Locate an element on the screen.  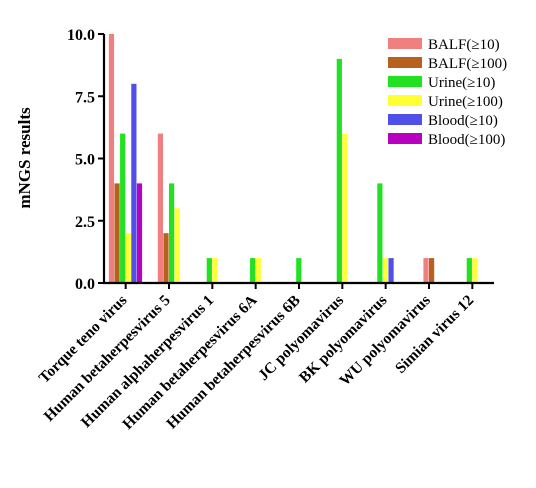
y-tick-label: 7.5 is located at coordinates (85, 97).